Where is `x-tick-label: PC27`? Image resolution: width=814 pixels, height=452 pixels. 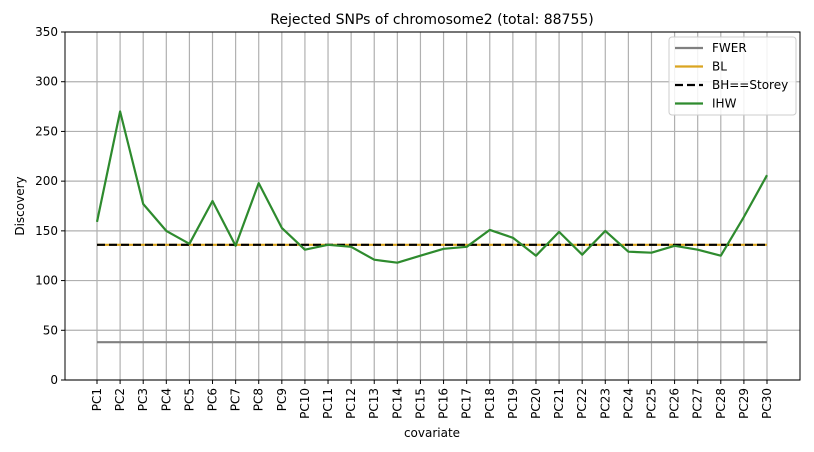 x-tick-label: PC27 is located at coordinates (698, 403).